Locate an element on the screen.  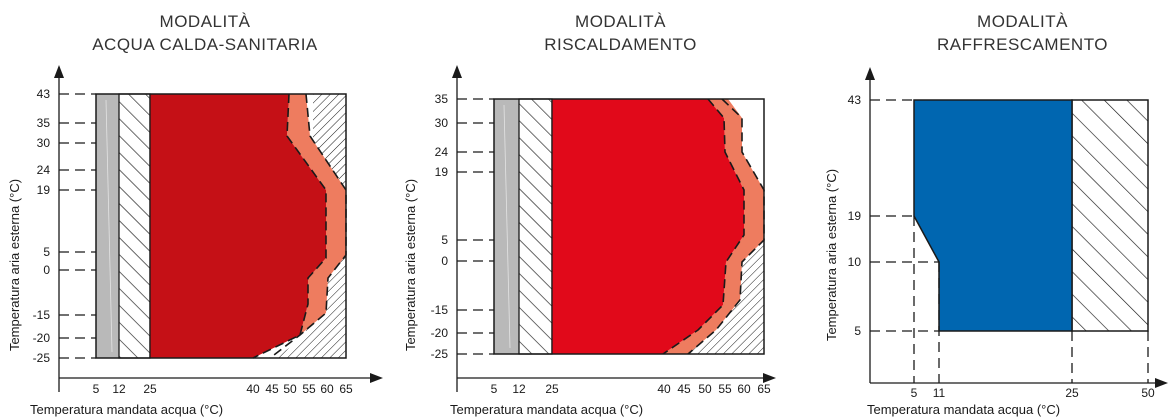
region-hatched is located at coordinates (1110, 215).